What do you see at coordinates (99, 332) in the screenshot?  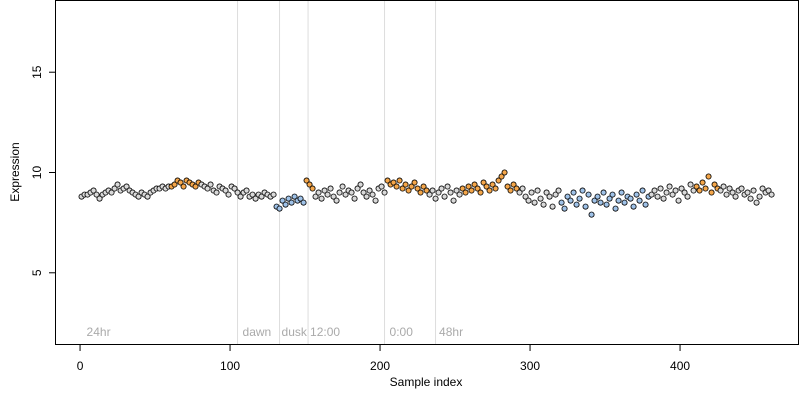 I see `annotation: 24hr` at bounding box center [99, 332].